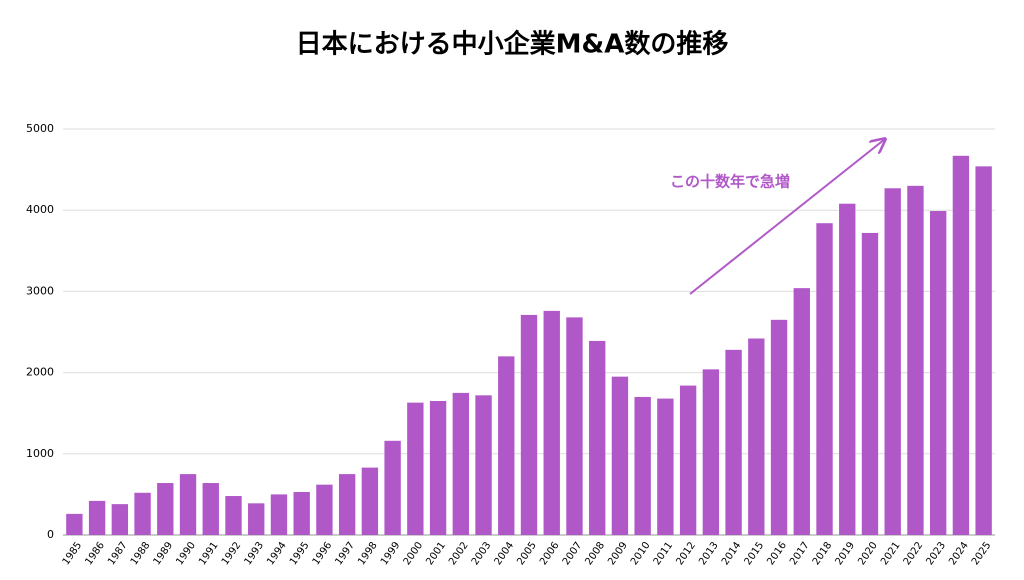 The image size is (1024, 580). I want to click on y-tick-label: 3000, so click(40, 290).